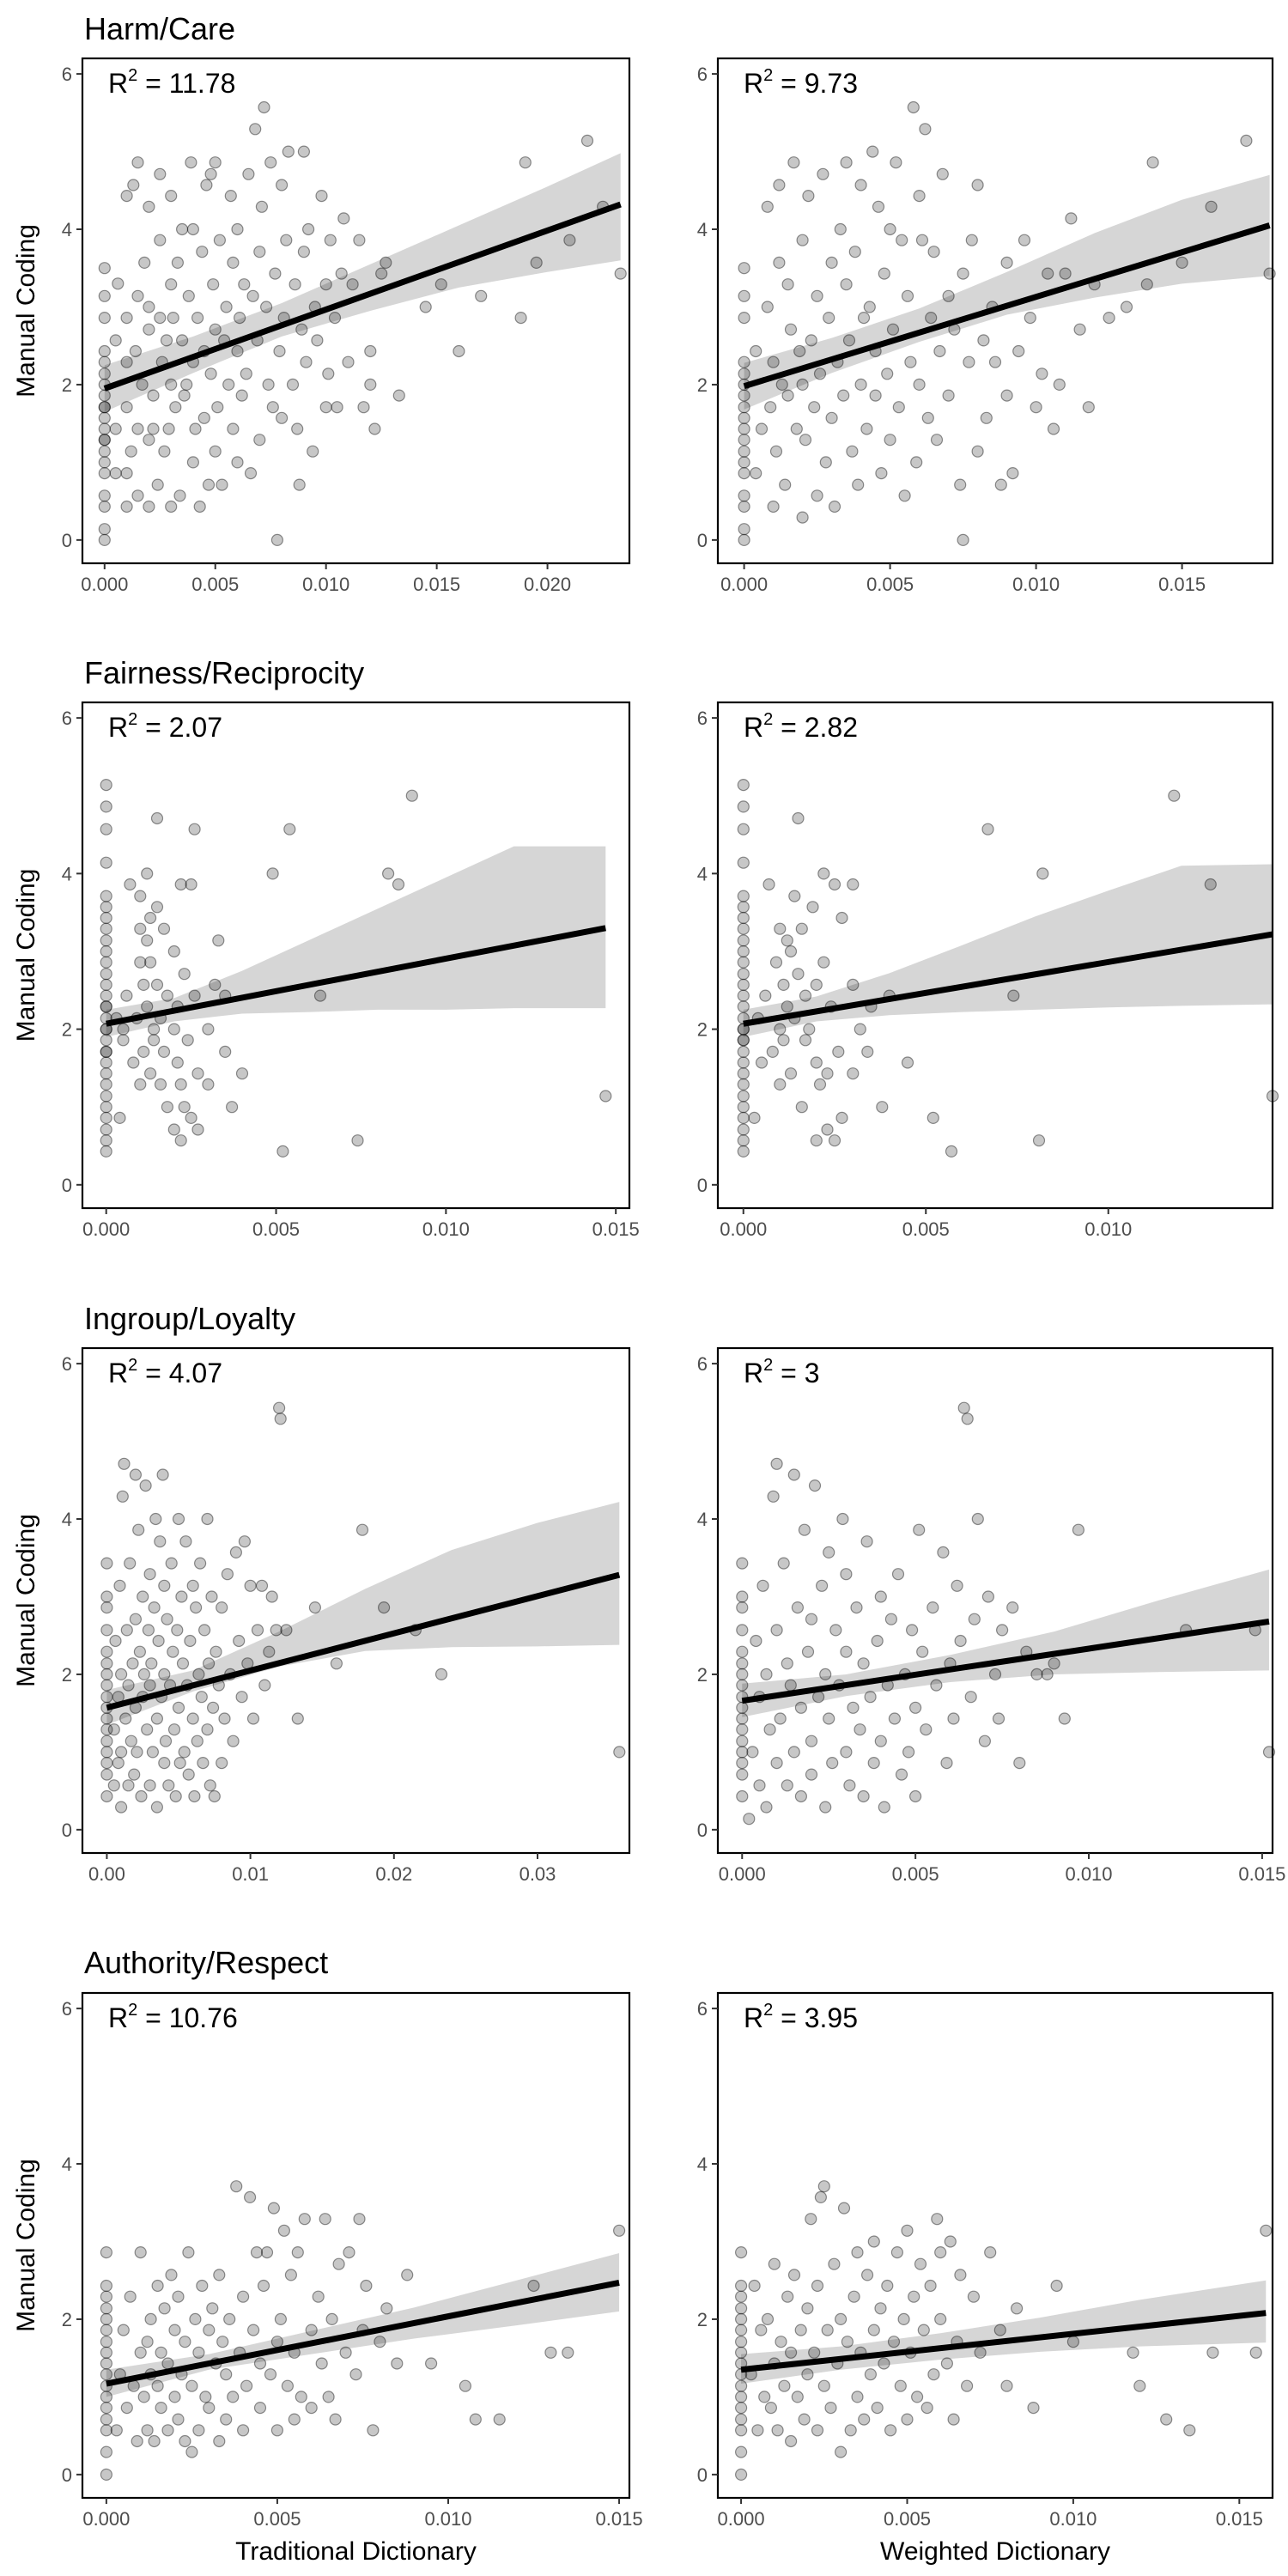 The image size is (1288, 2576). What do you see at coordinates (104, 585) in the screenshot?
I see `x-tick-label: 0.000` at bounding box center [104, 585].